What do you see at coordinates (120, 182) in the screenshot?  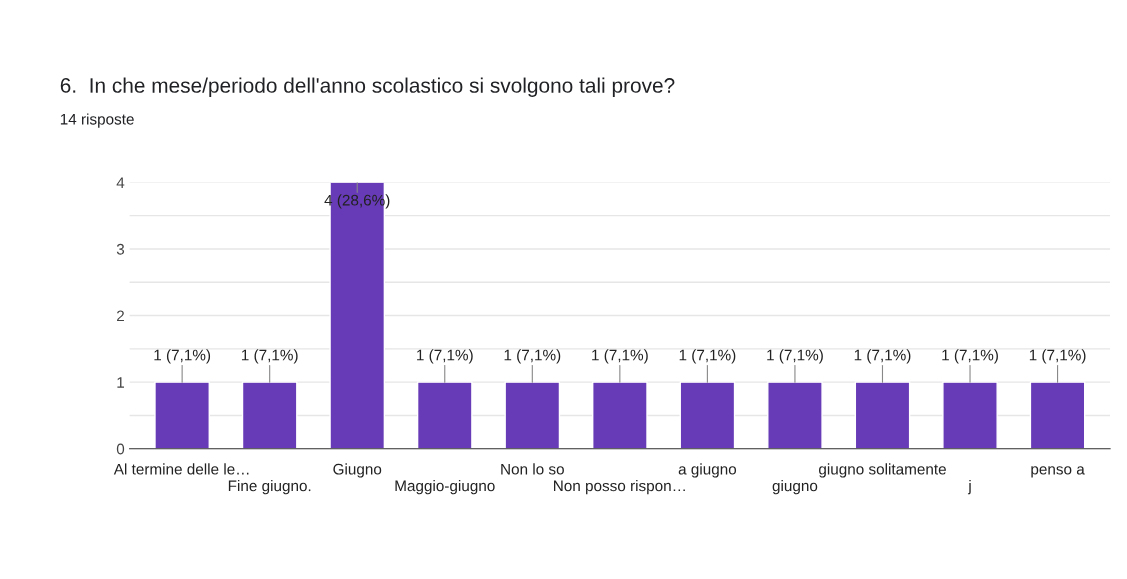 I see `y-tick-label: 4` at bounding box center [120, 182].